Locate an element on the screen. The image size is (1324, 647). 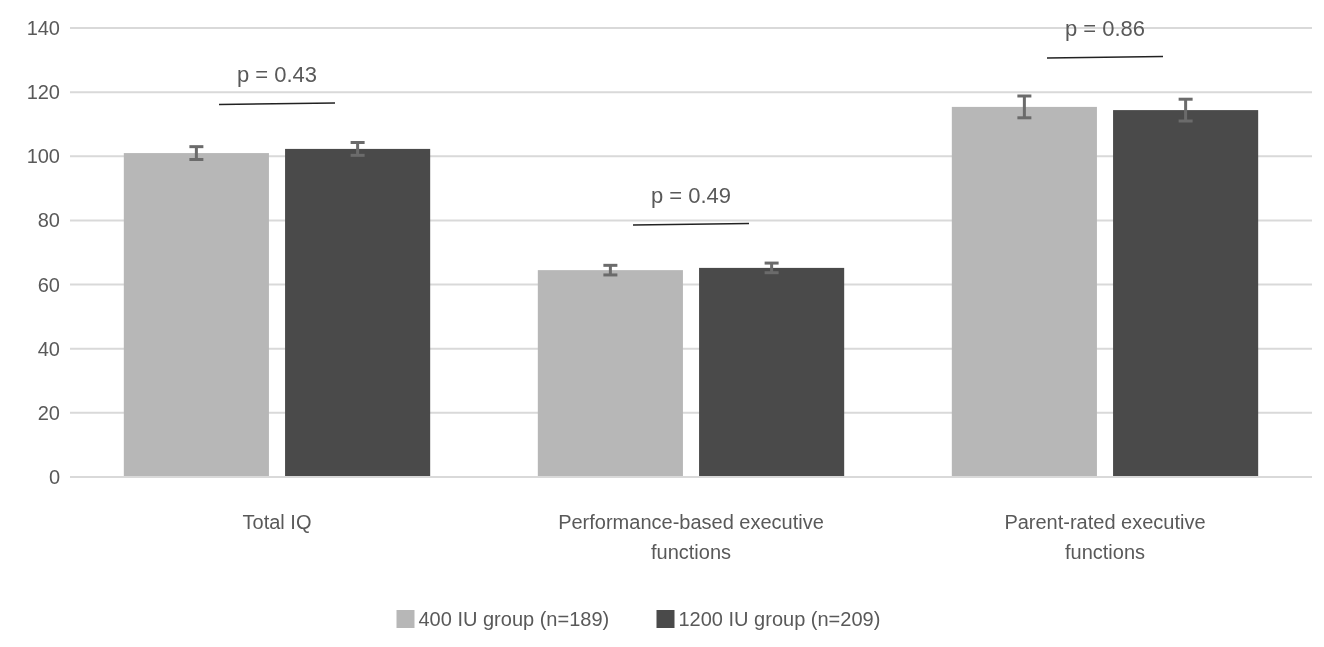
x-tick-label: Total IQ is located at coordinates (277, 522).